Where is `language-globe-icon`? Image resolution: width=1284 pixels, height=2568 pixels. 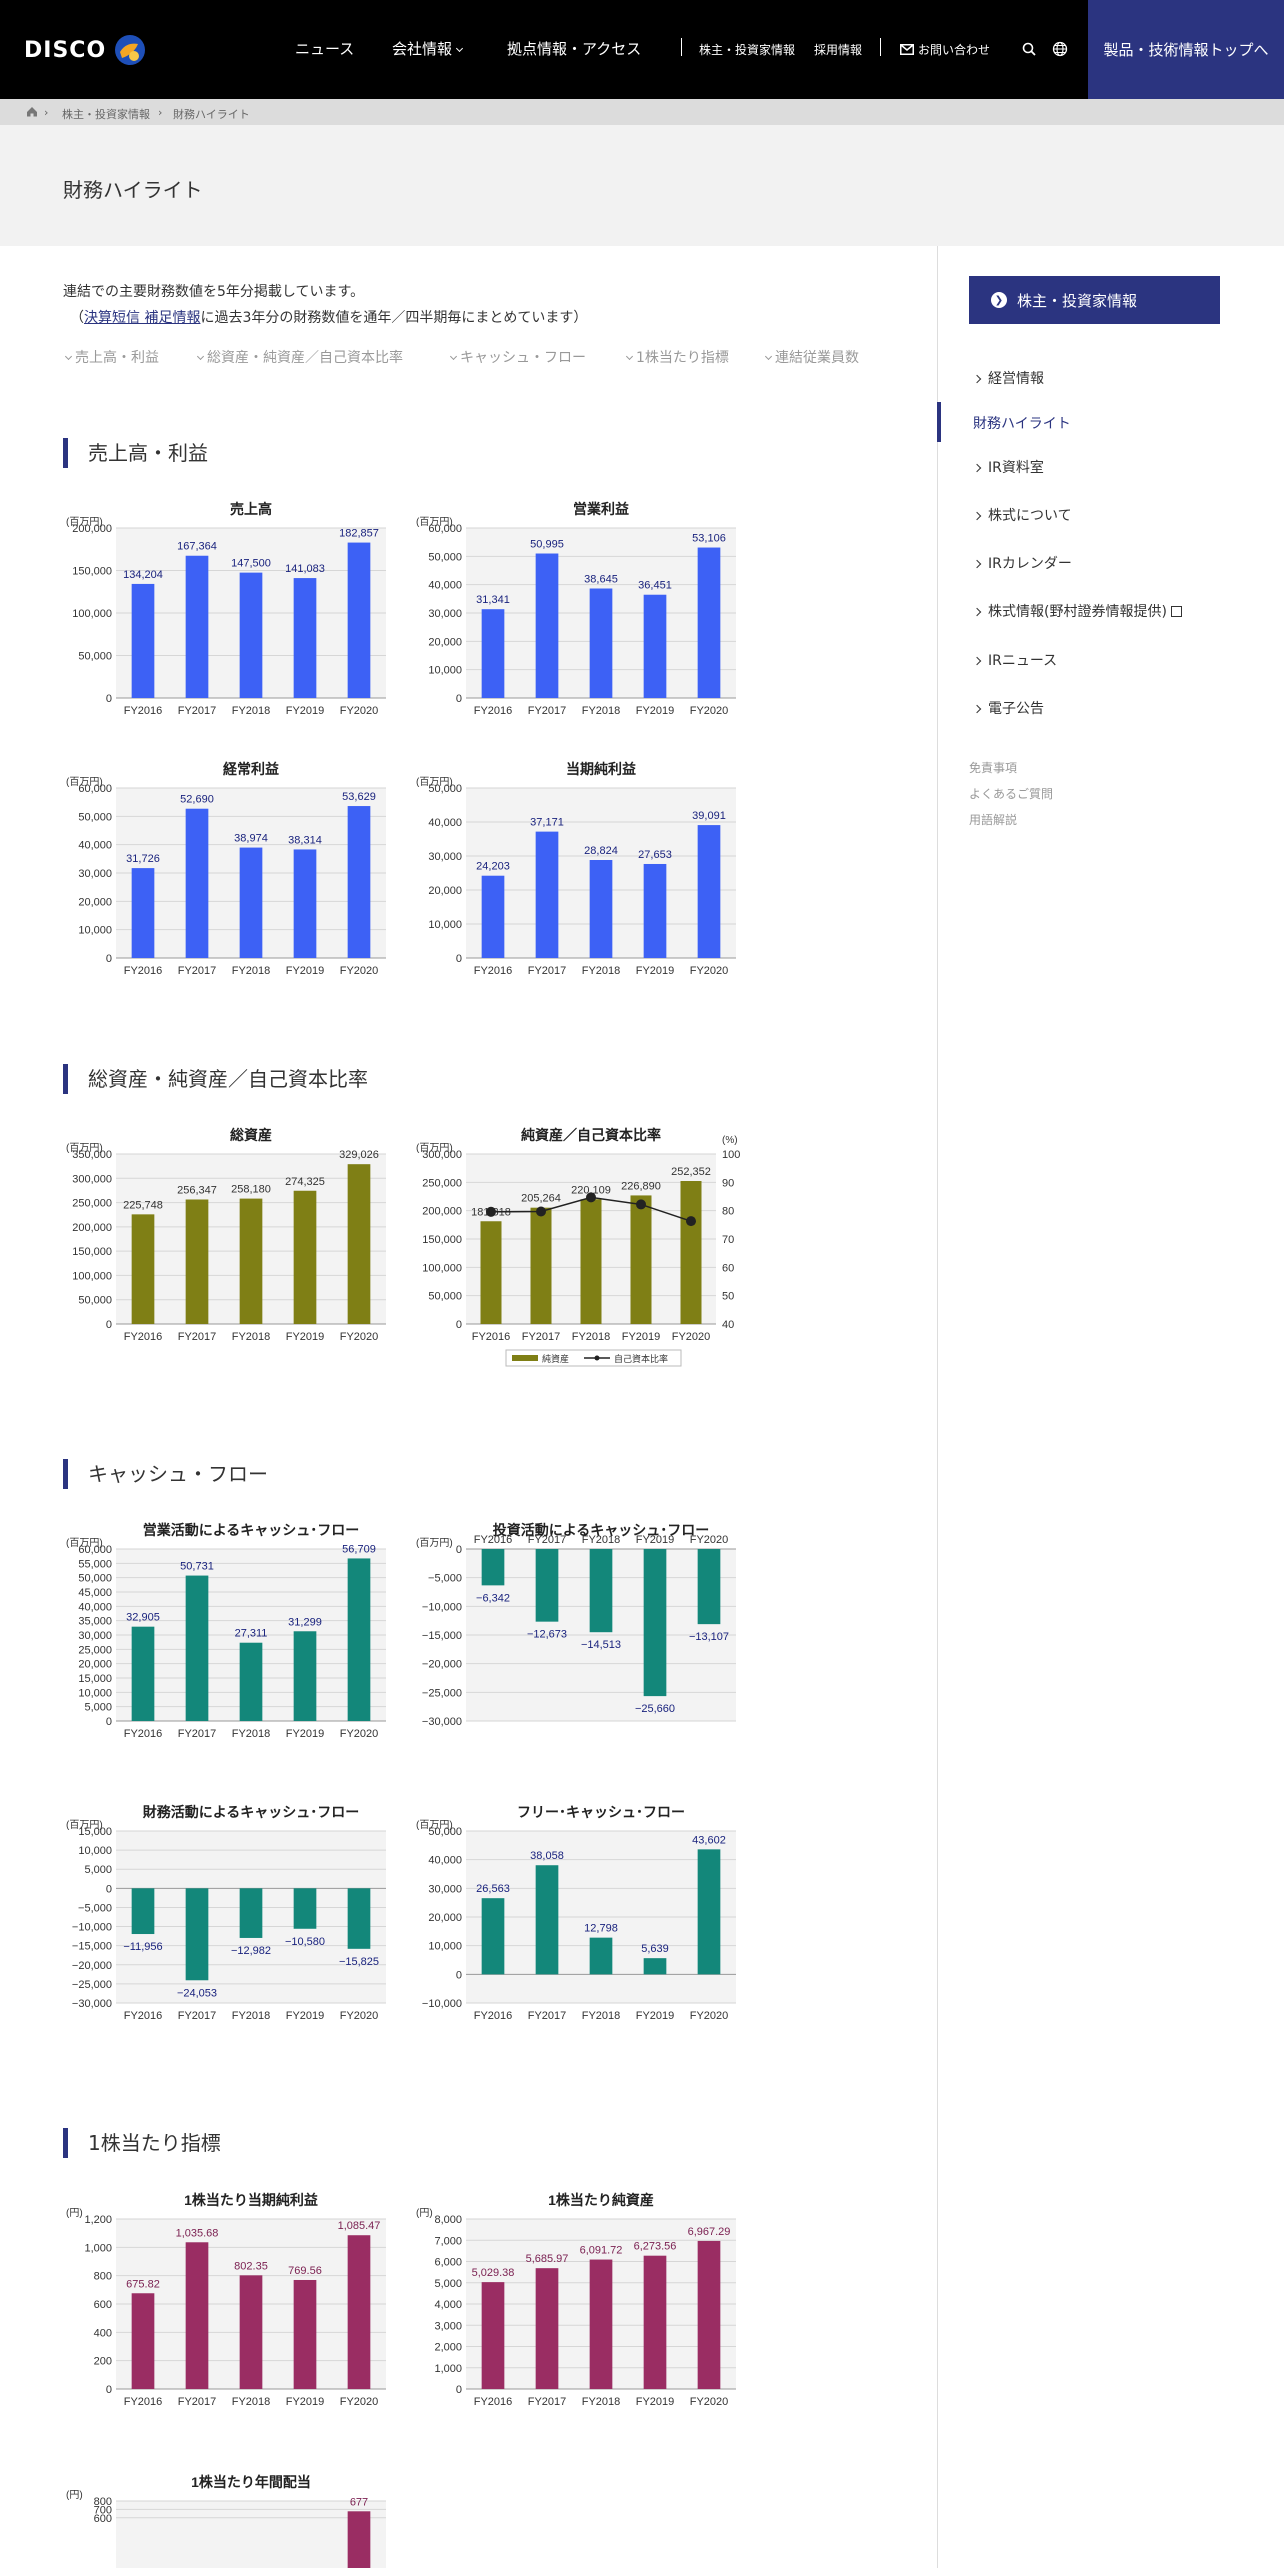 language-globe-icon is located at coordinates (1060, 49).